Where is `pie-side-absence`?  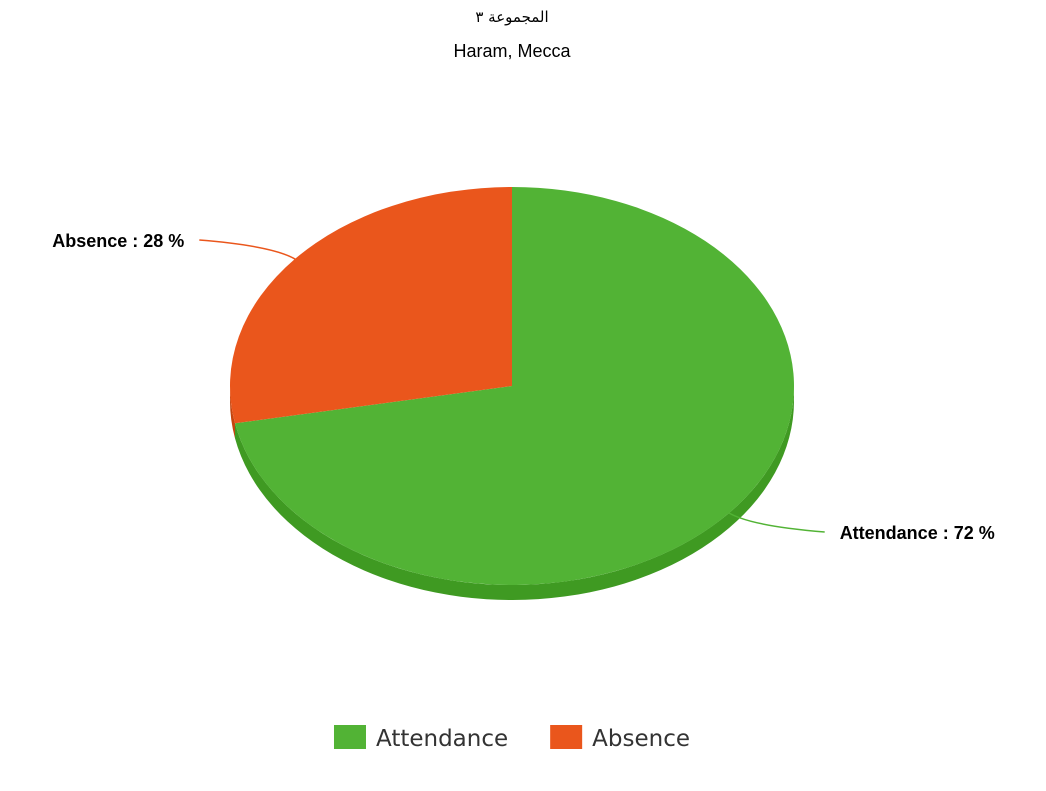
pie-side-absence is located at coordinates (232, 412).